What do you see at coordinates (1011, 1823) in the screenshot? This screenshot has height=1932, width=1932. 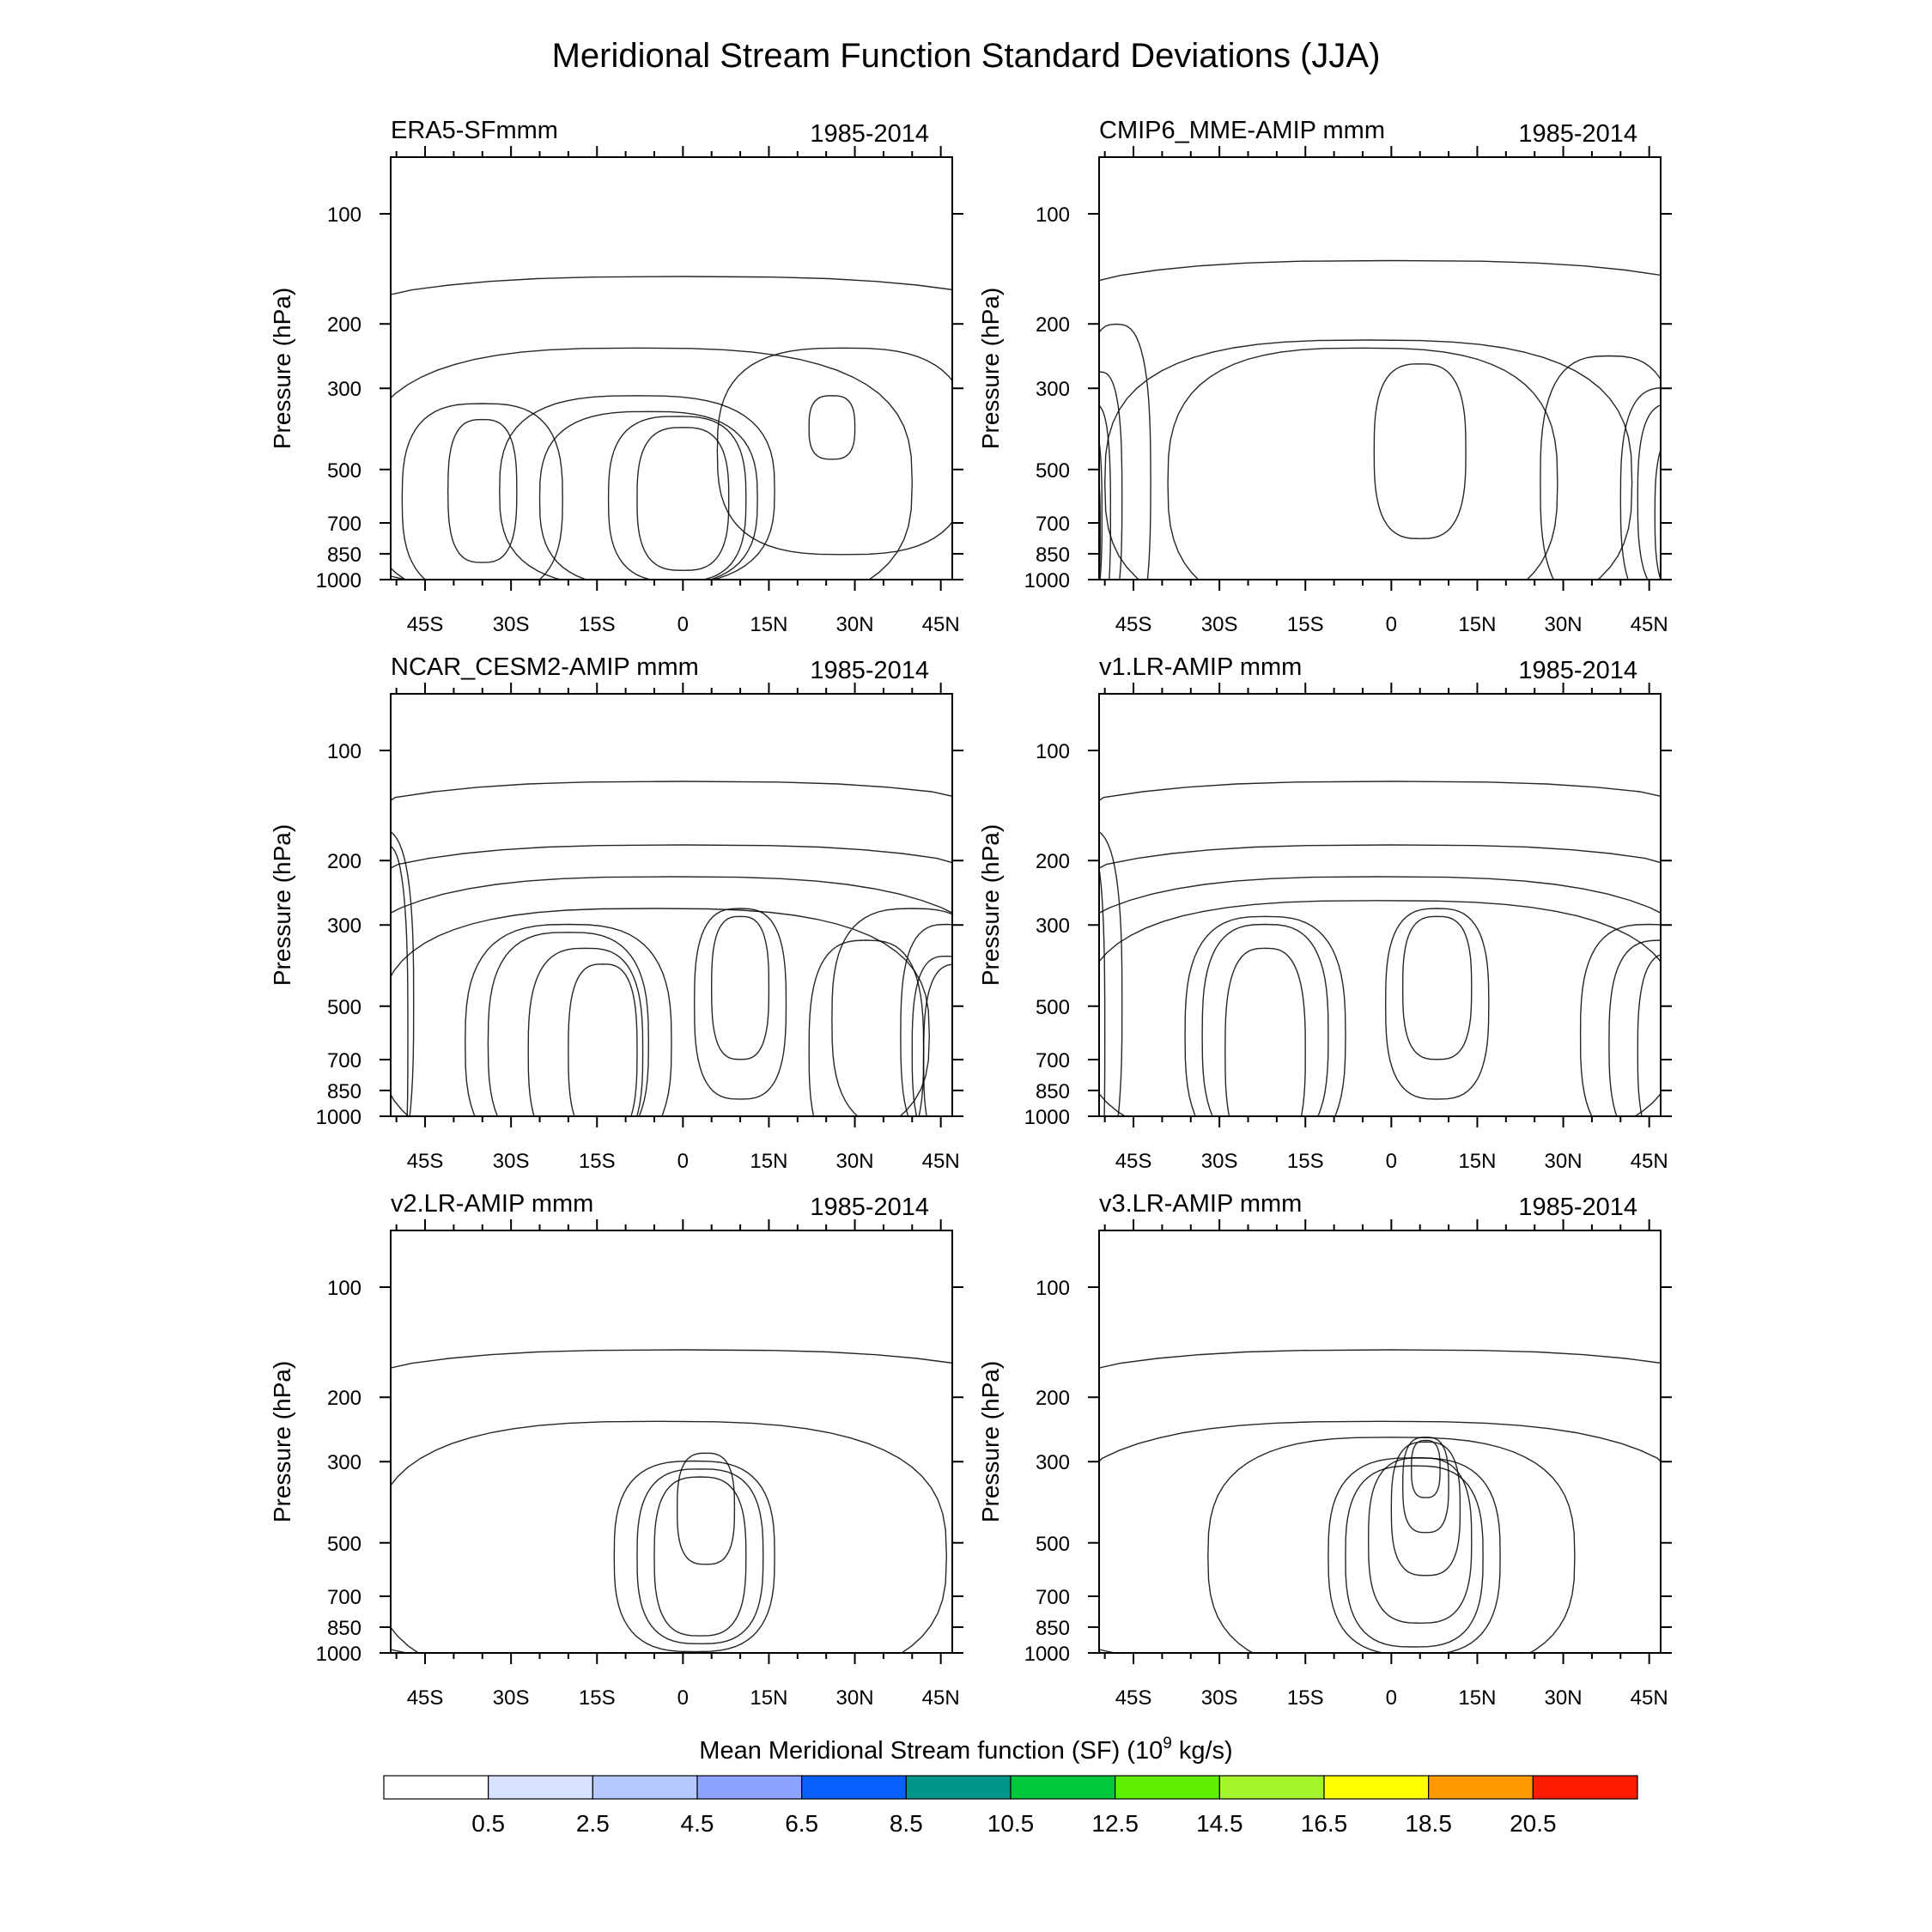 I see `colorbar-tick-label: 10.5` at bounding box center [1011, 1823].